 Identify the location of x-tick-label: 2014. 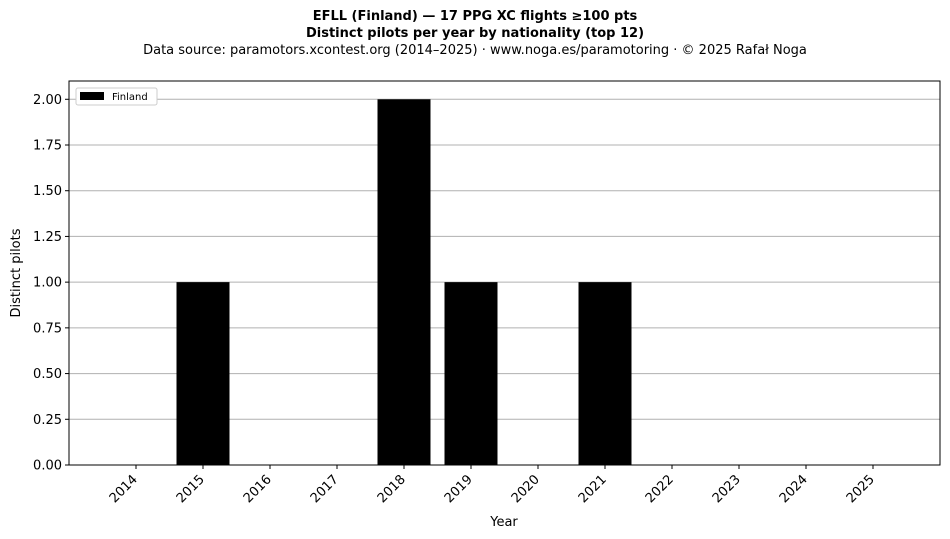
(124, 489).